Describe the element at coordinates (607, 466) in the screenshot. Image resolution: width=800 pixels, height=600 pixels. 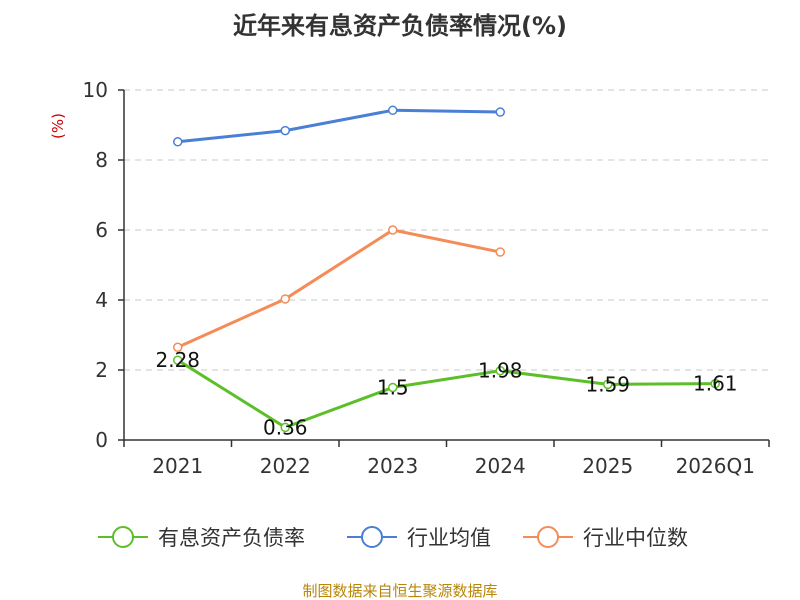
I see `x-tick-label: 2025` at that location.